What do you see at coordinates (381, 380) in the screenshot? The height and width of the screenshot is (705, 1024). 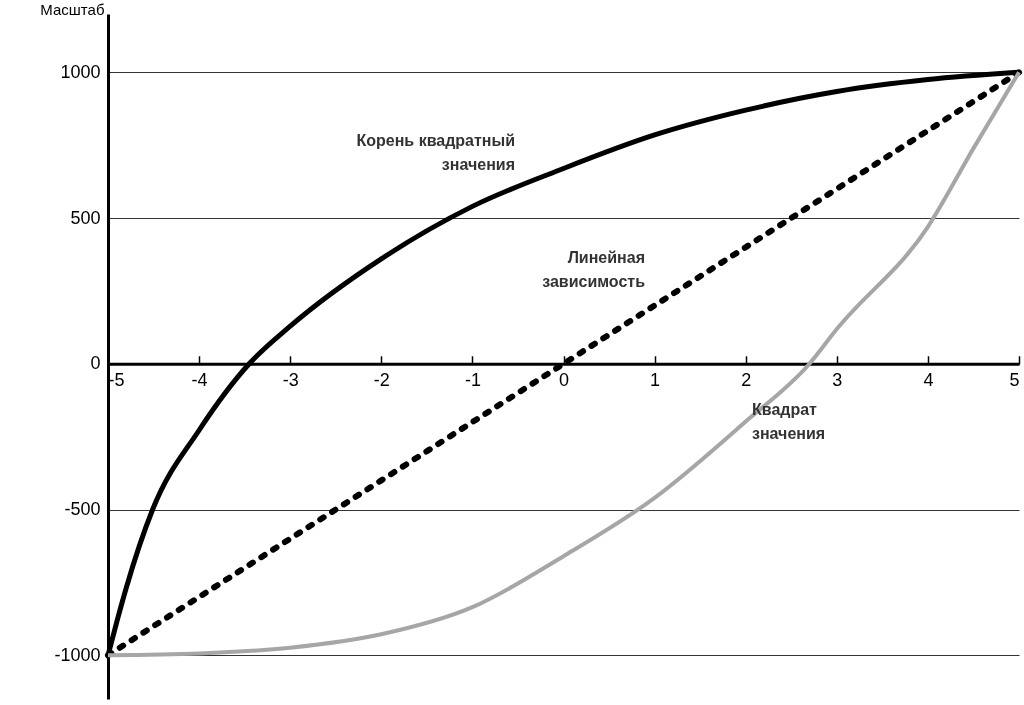 I see `x-tick-label: -2` at bounding box center [381, 380].